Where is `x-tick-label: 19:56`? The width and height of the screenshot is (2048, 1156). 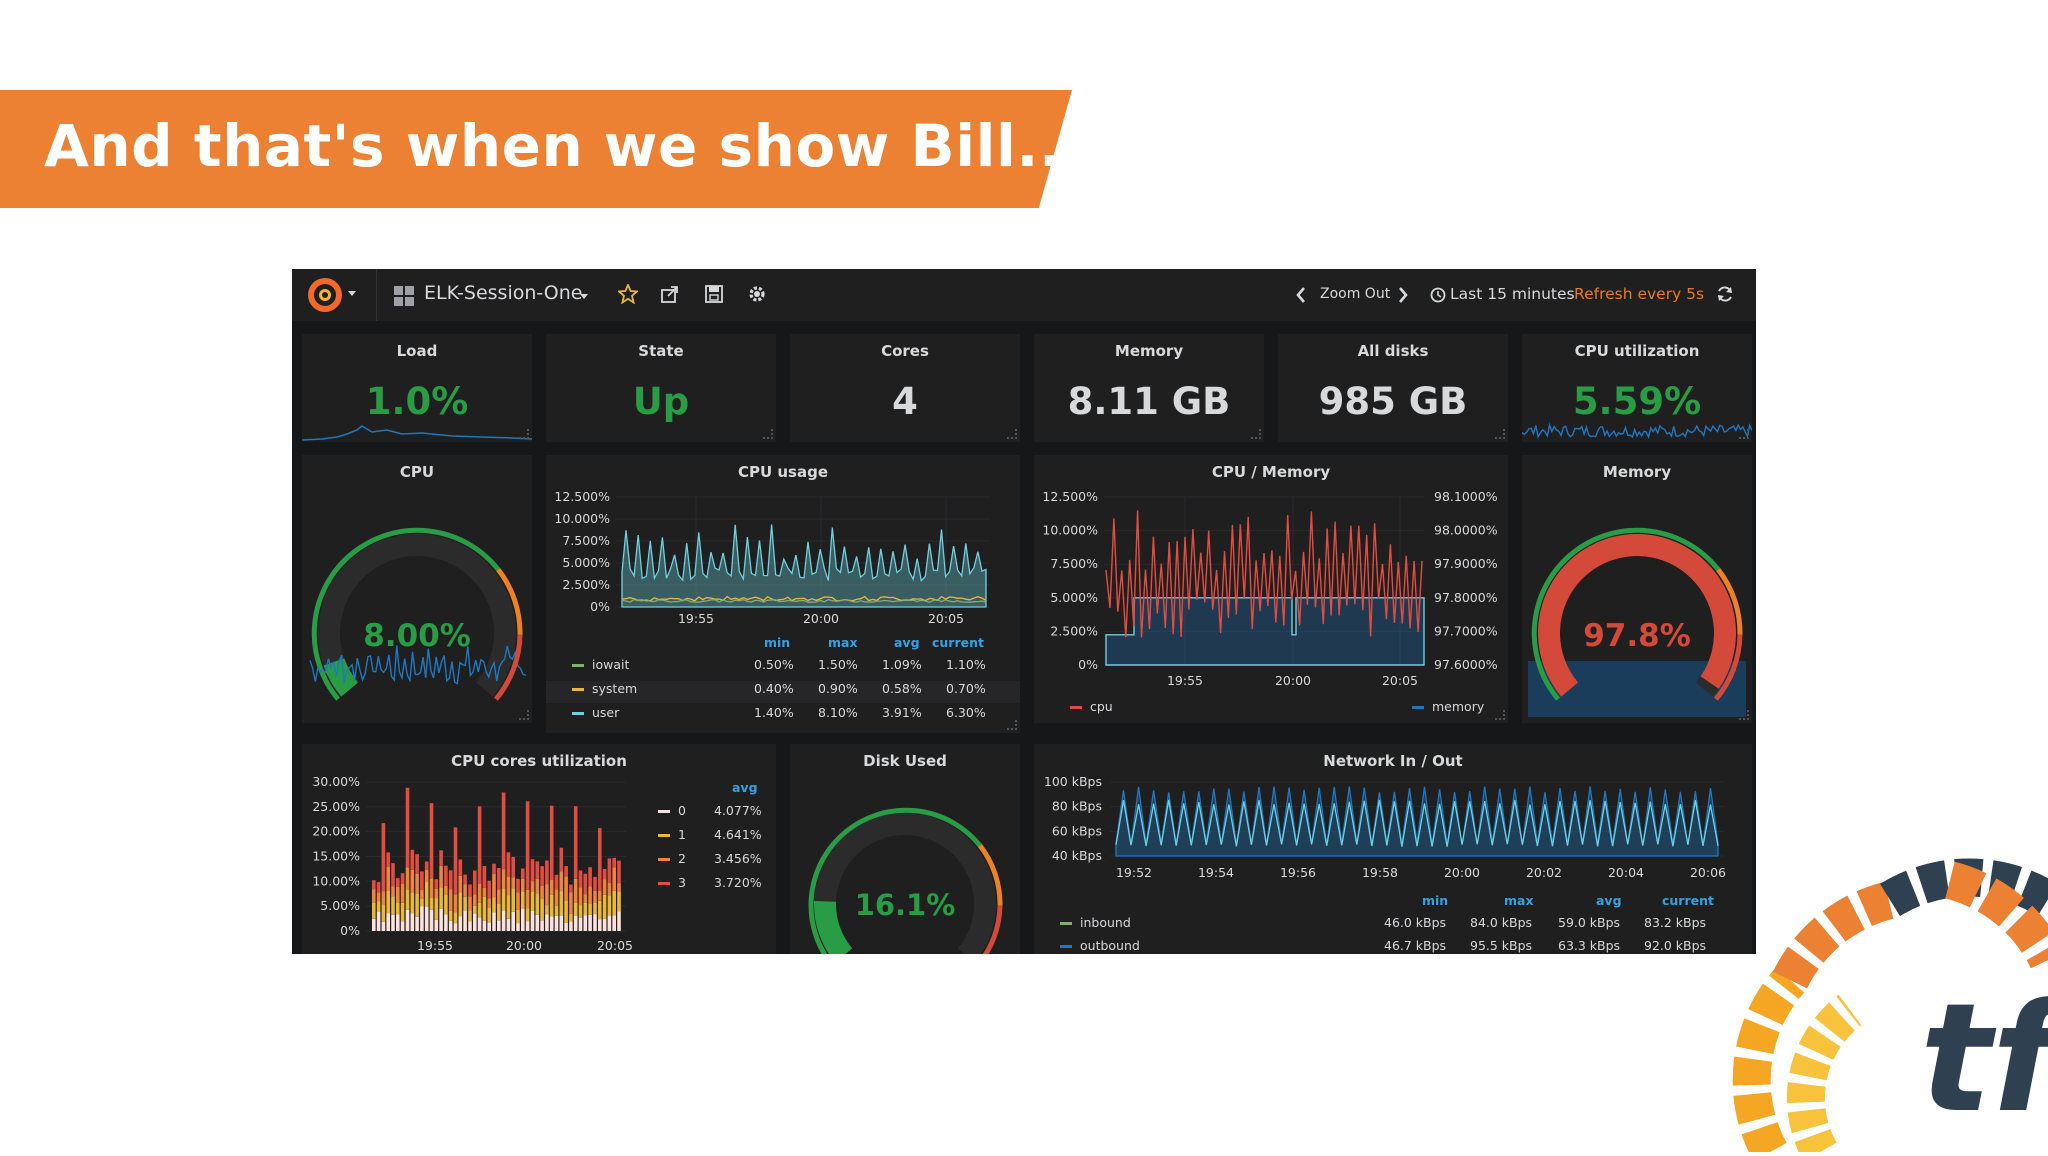
x-tick-label: 19:56 is located at coordinates (1298, 872).